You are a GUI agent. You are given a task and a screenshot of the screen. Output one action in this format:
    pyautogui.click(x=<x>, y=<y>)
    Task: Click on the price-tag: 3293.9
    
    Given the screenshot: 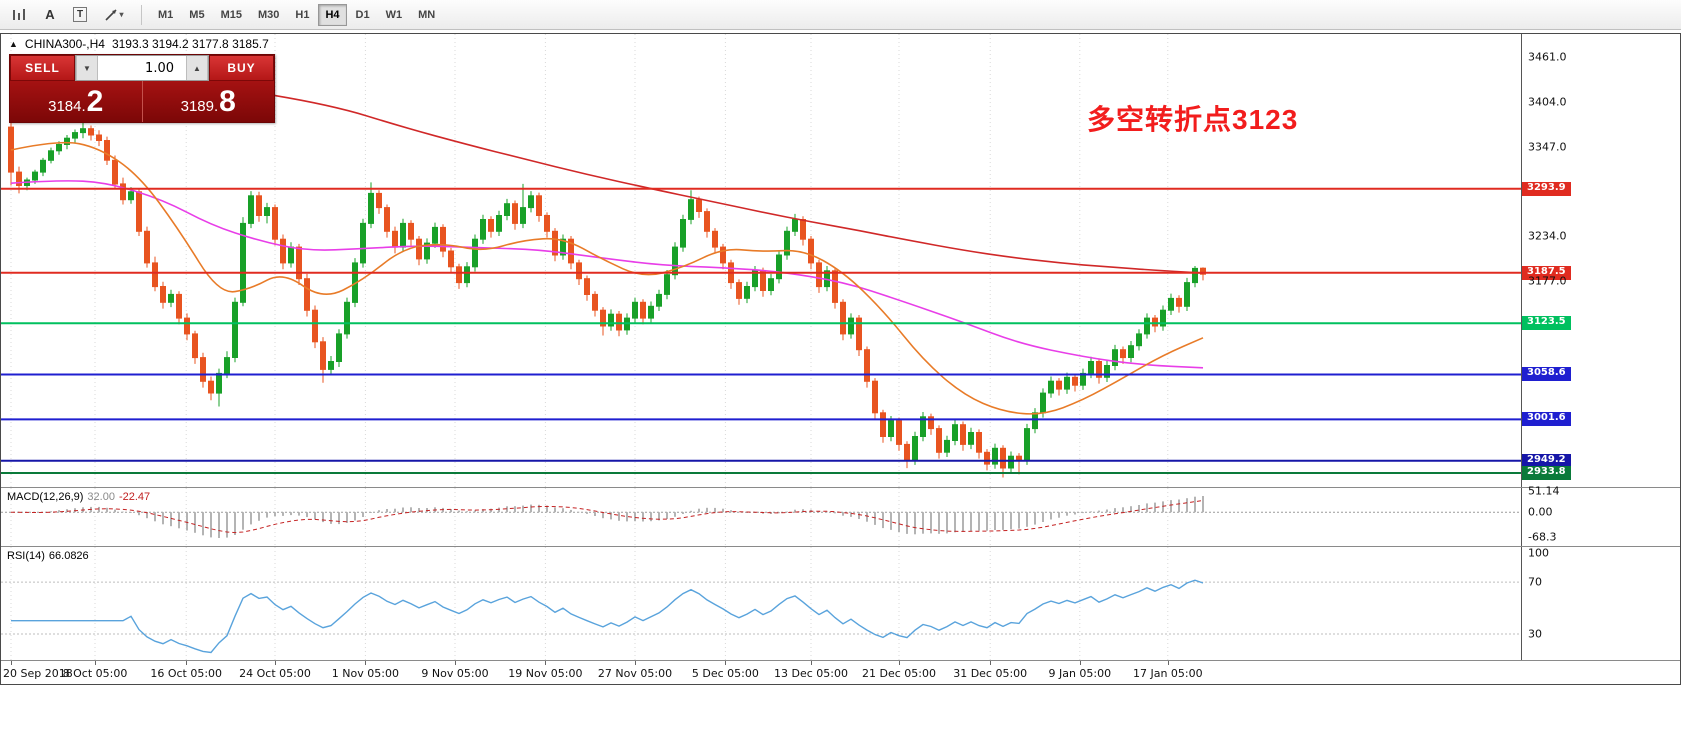 What is the action you would take?
    pyautogui.click(x=1546, y=188)
    